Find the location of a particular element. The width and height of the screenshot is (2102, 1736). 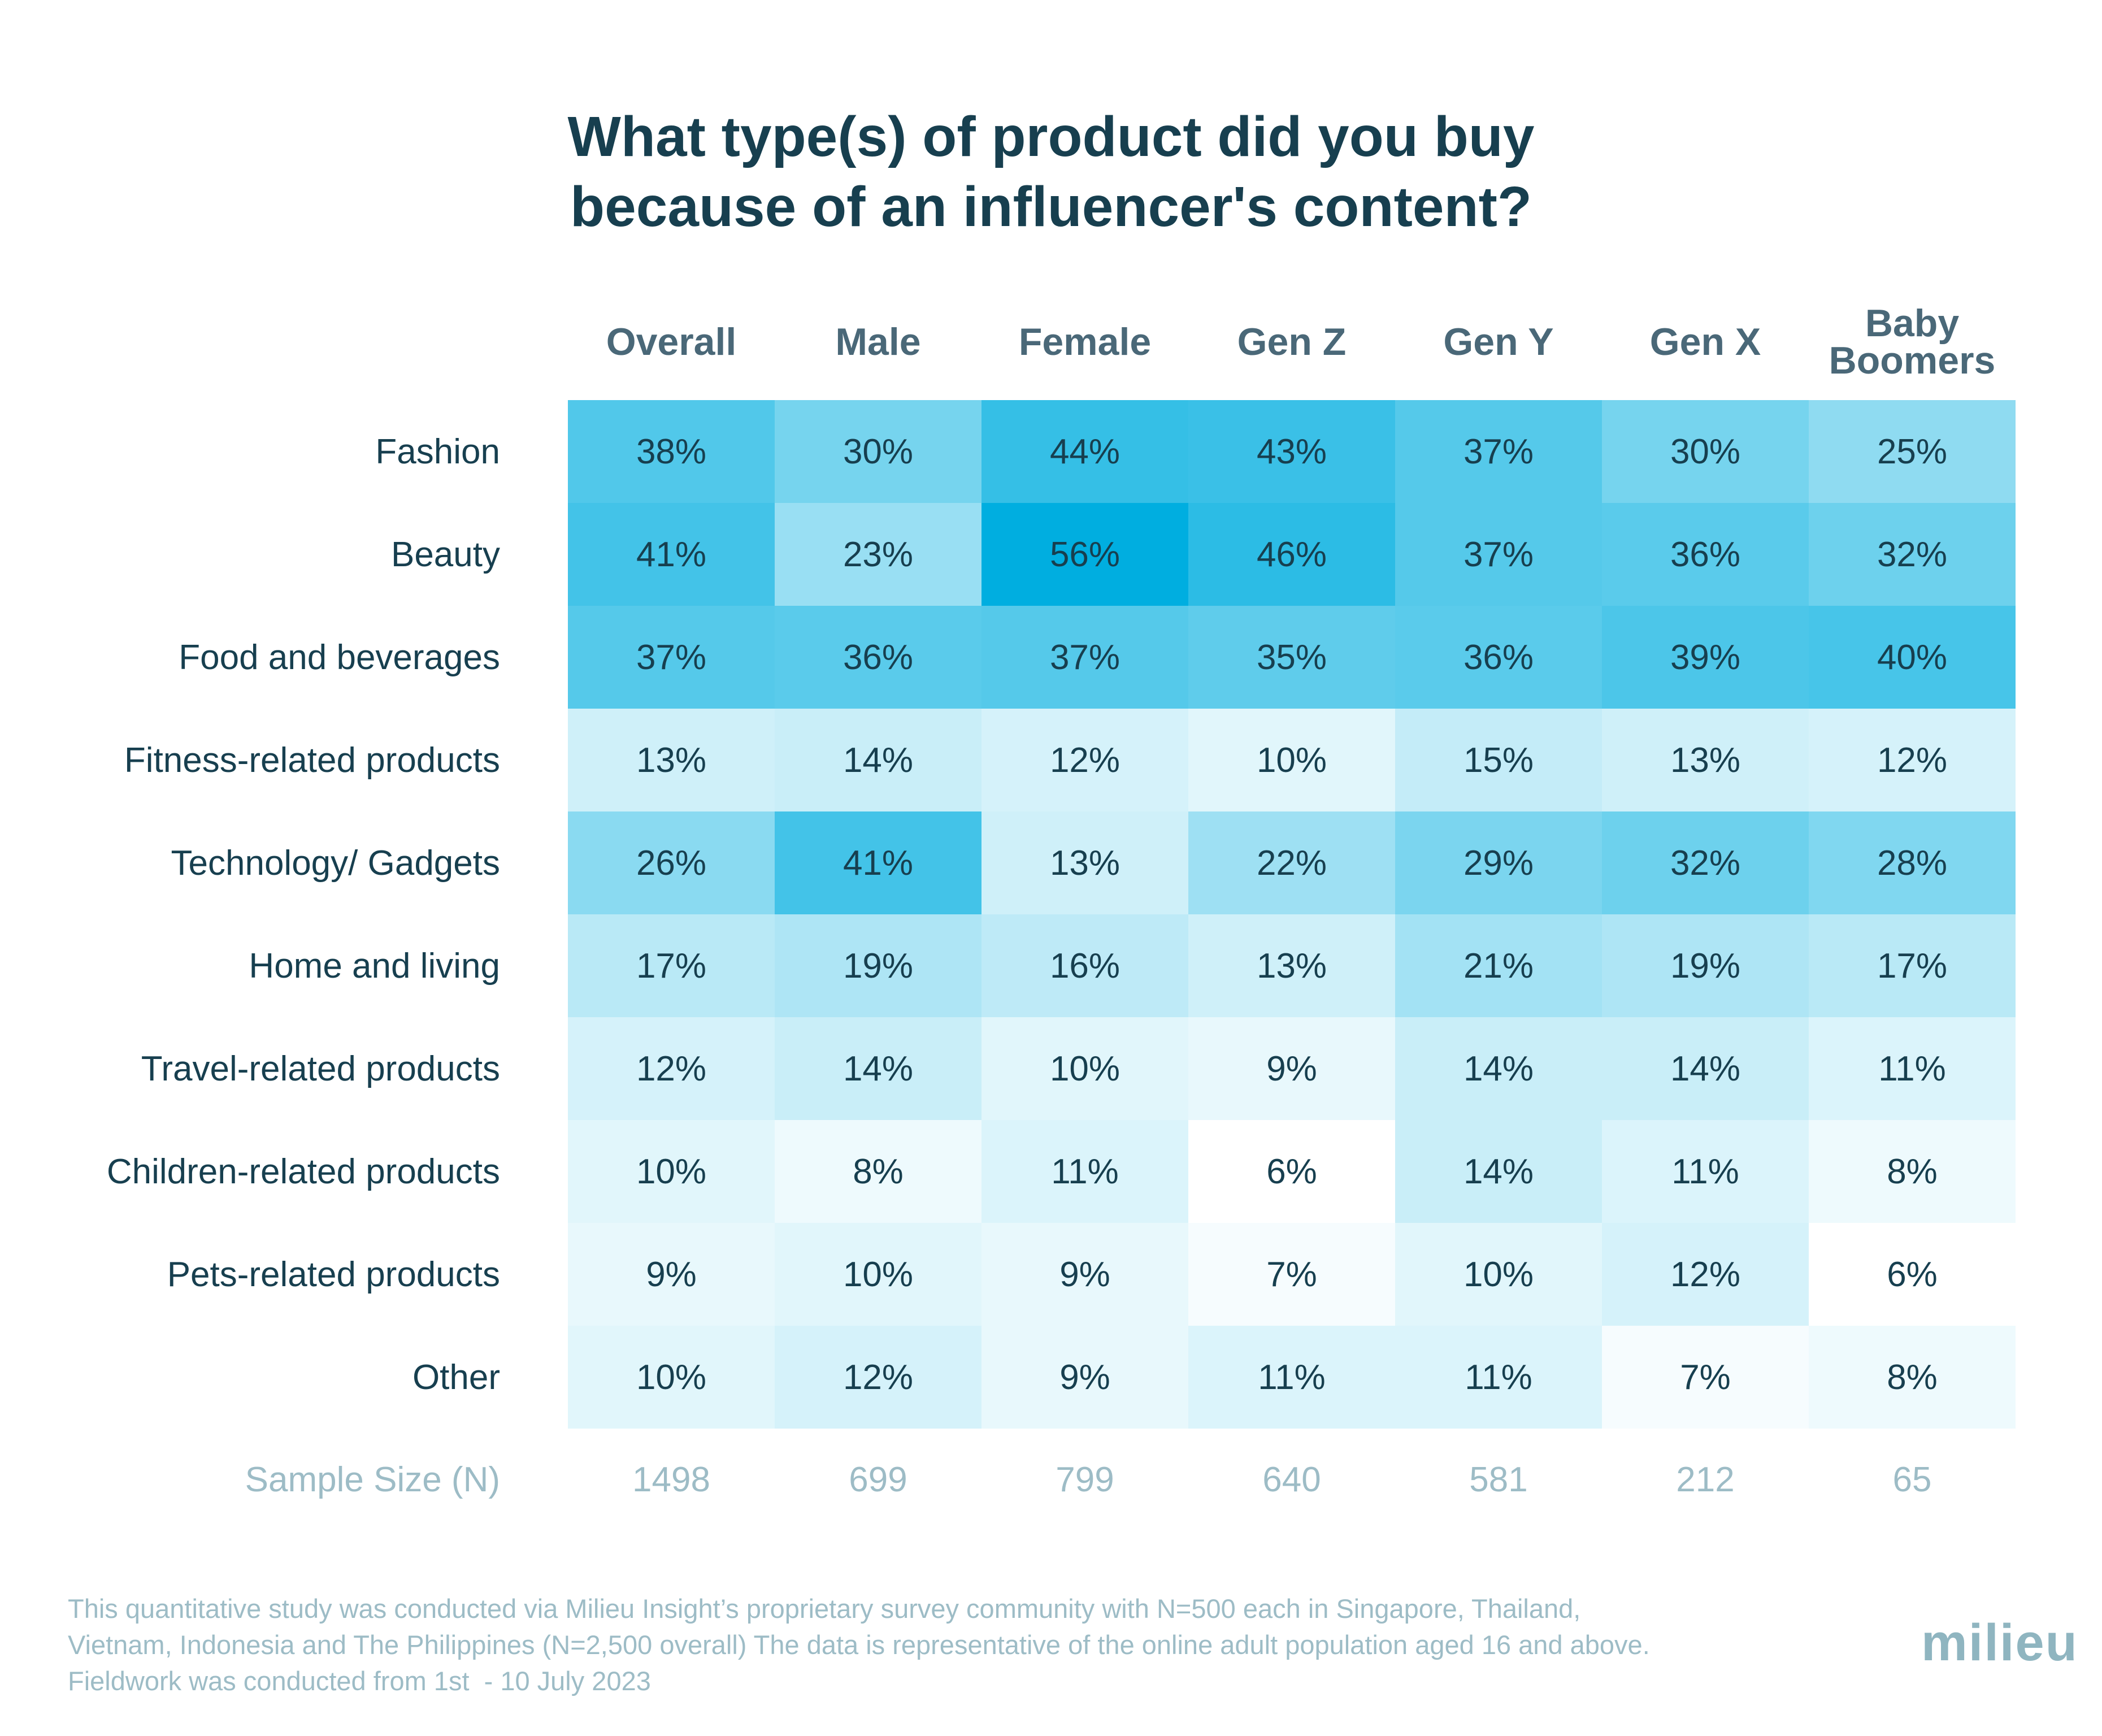

heatmap-cell-fitness-related-products-overall: 13% is located at coordinates (671, 760).